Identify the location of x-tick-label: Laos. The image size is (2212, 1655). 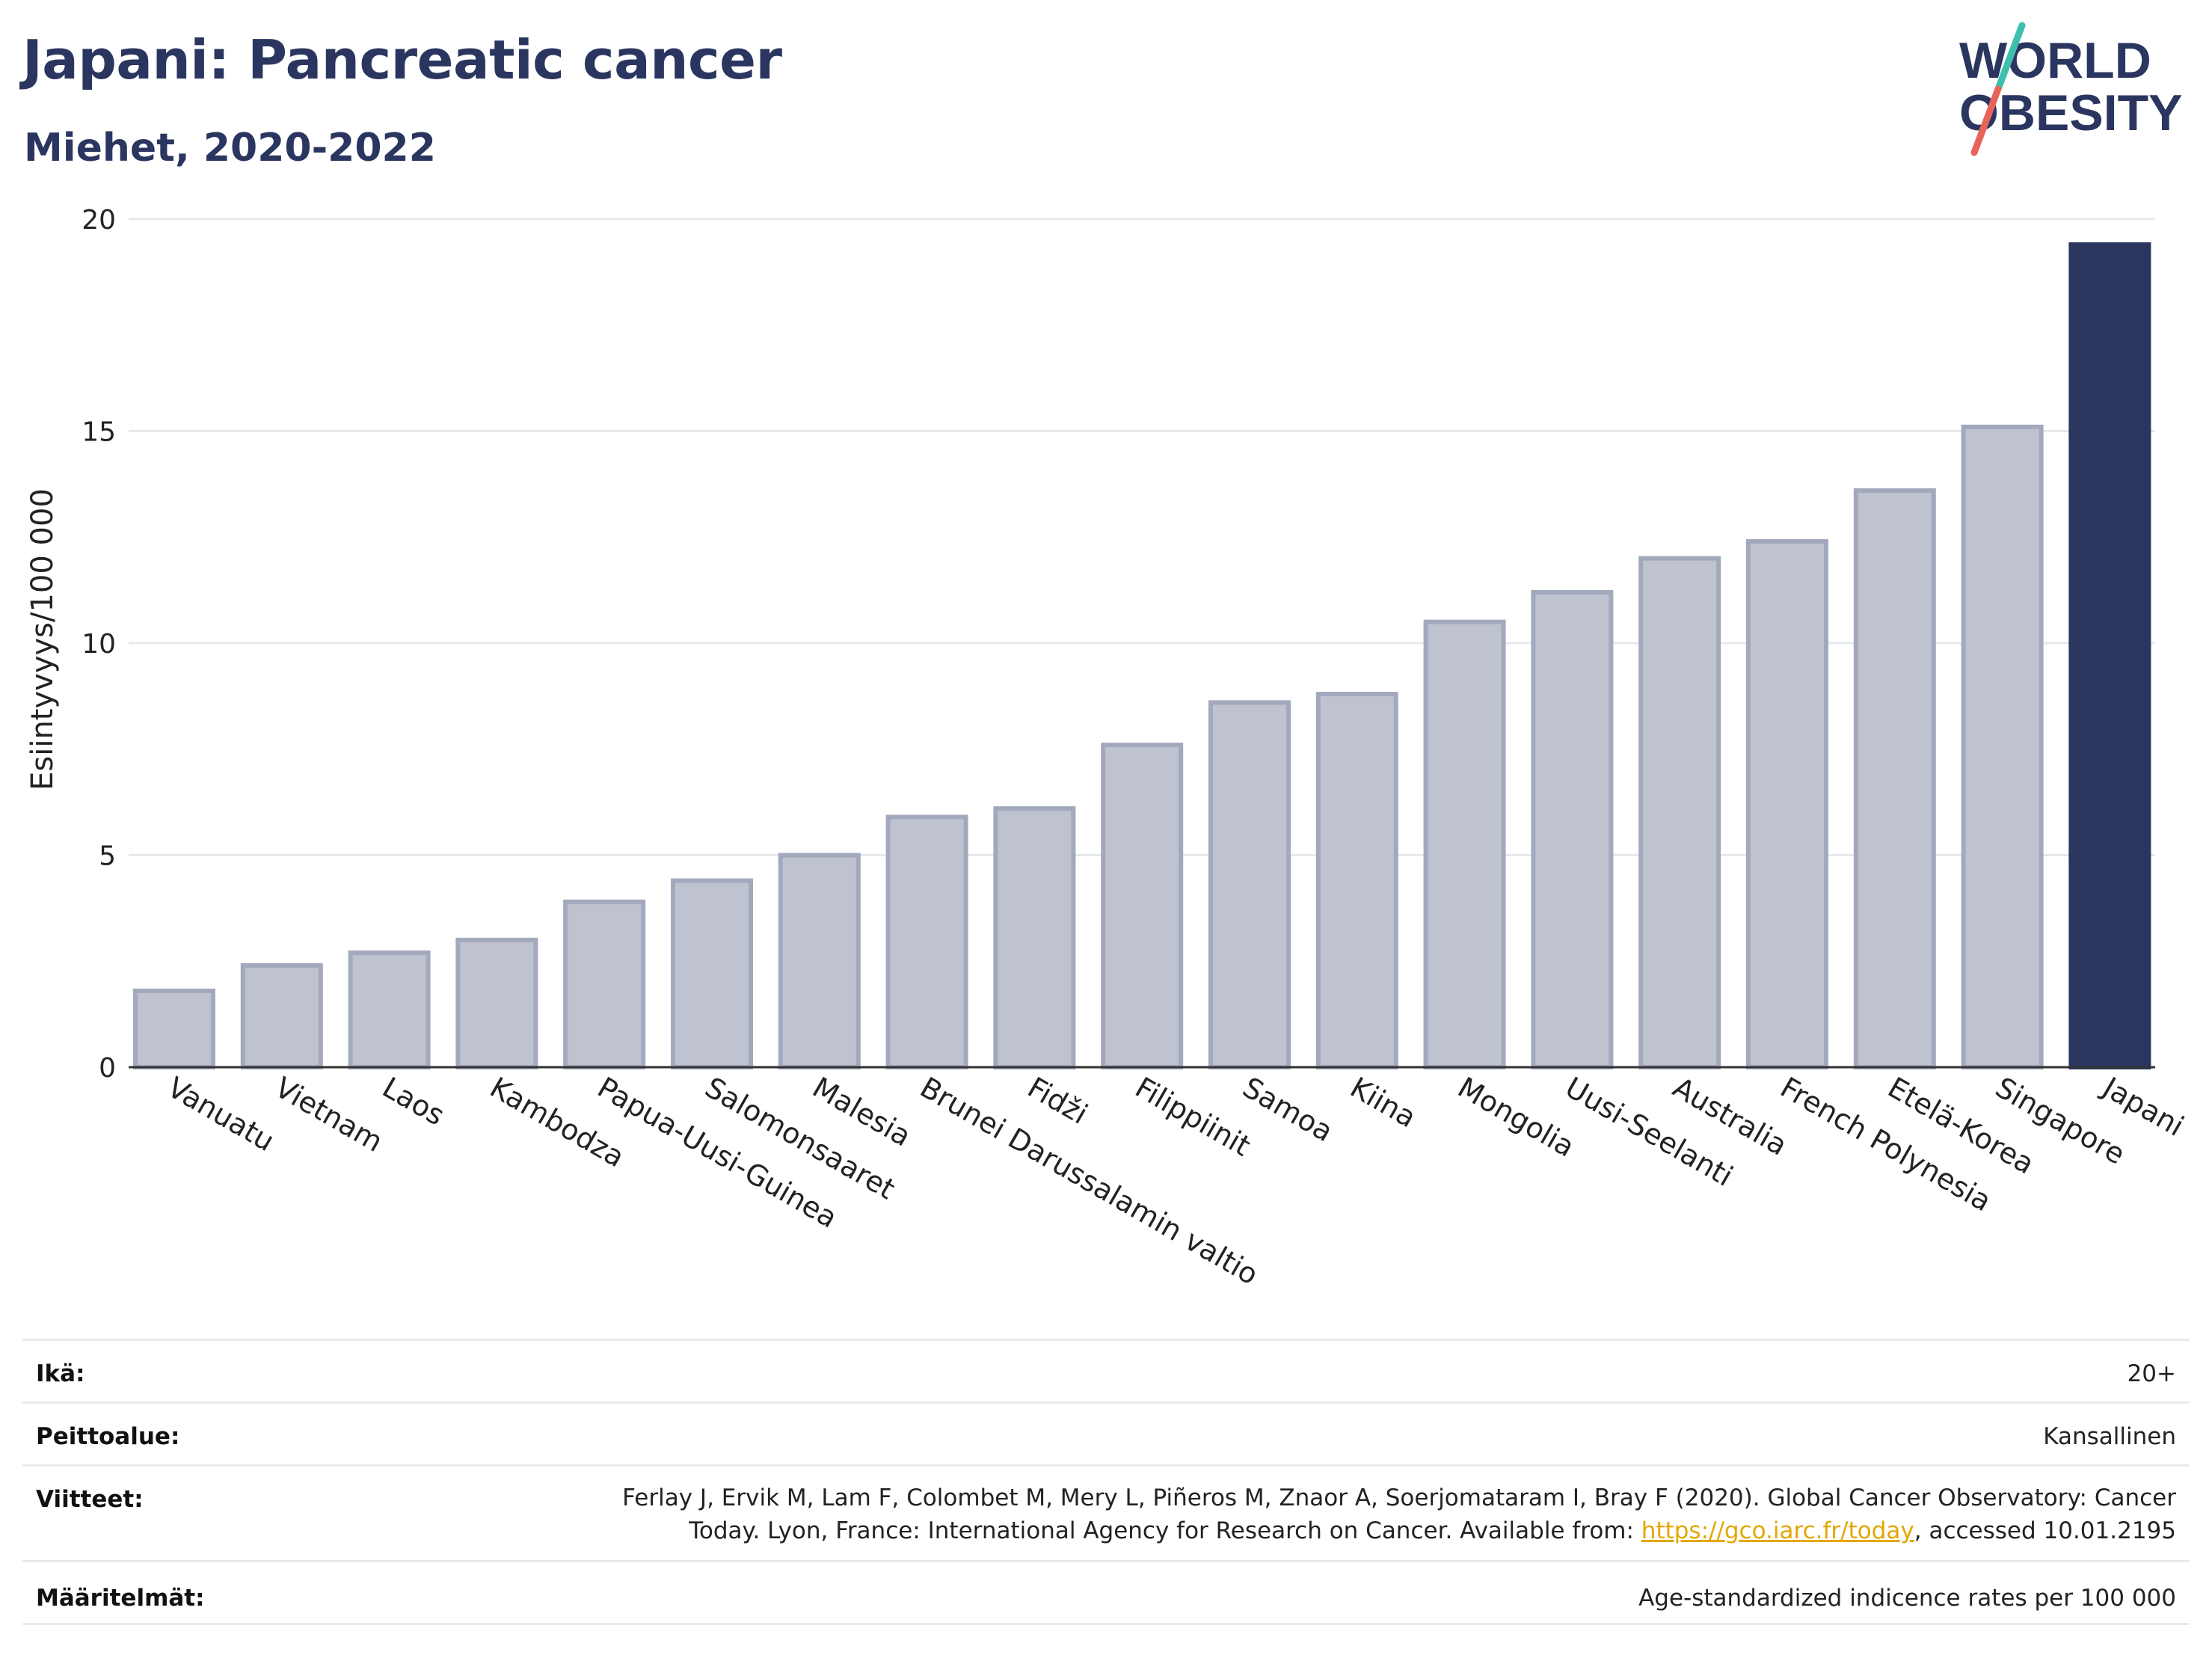
(413, 1101).